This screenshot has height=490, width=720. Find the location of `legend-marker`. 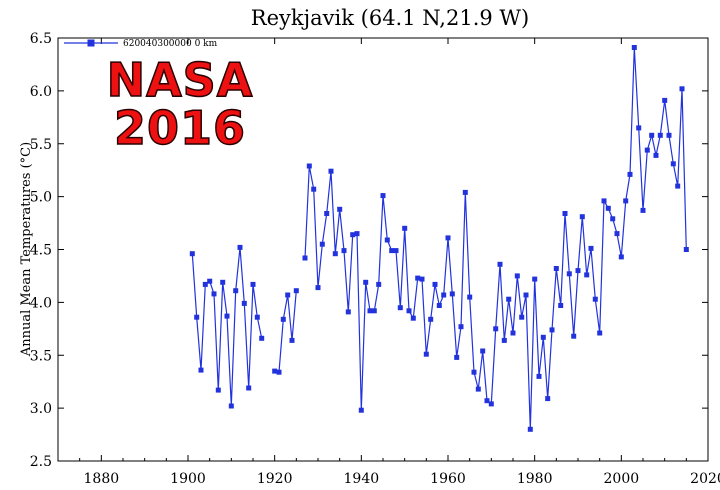

legend-marker is located at coordinates (91, 43).